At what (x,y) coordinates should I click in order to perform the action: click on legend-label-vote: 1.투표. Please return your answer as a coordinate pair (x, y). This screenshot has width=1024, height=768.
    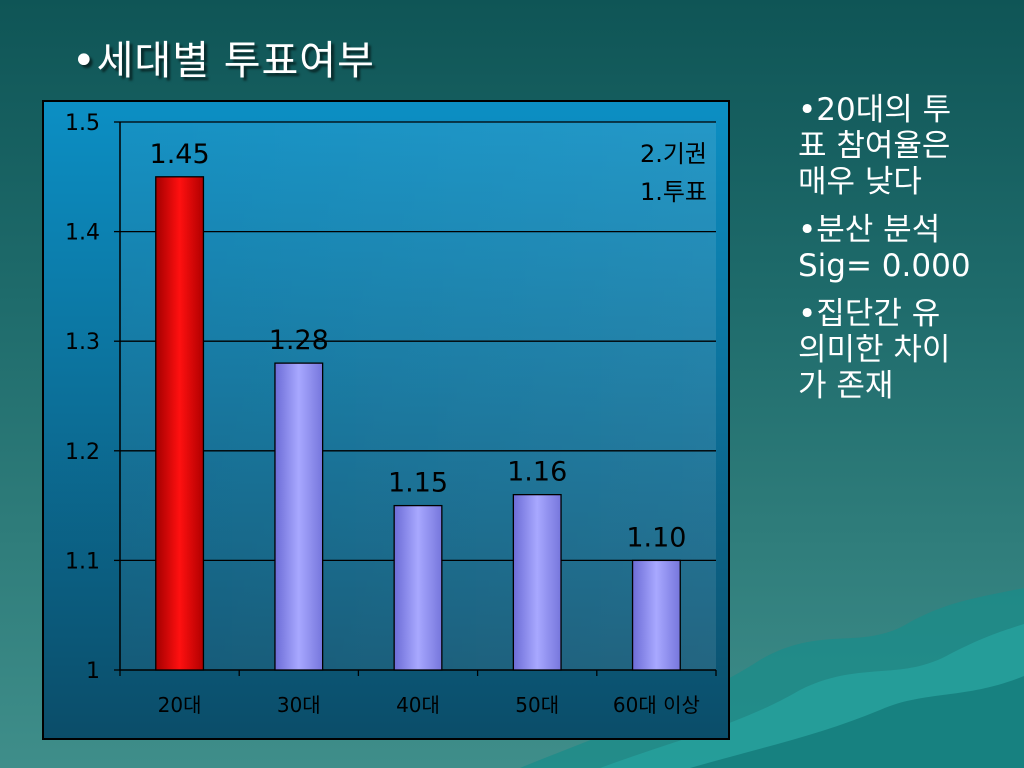
    Looking at the image, I should click on (673, 192).